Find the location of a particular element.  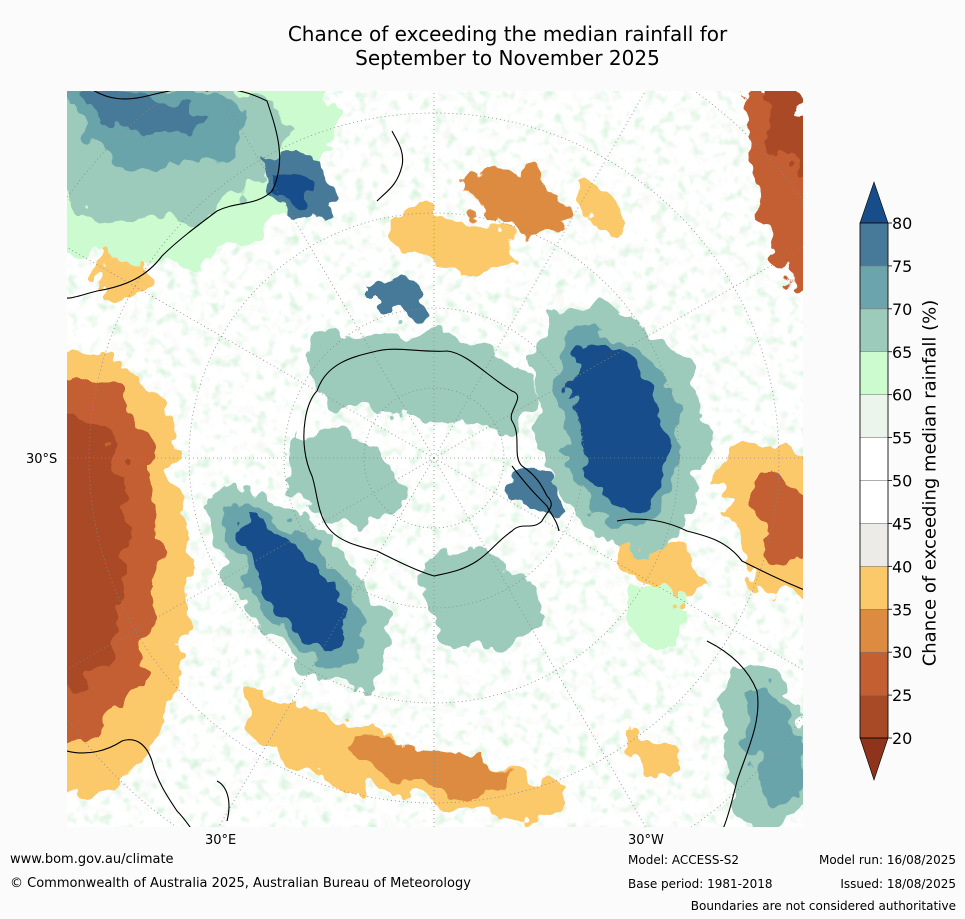

wet-region-north is located at coordinates (199, 179).